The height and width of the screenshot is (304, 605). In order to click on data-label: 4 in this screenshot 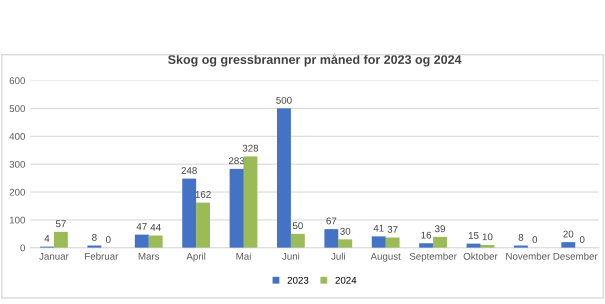, I will do `click(47, 238)`.